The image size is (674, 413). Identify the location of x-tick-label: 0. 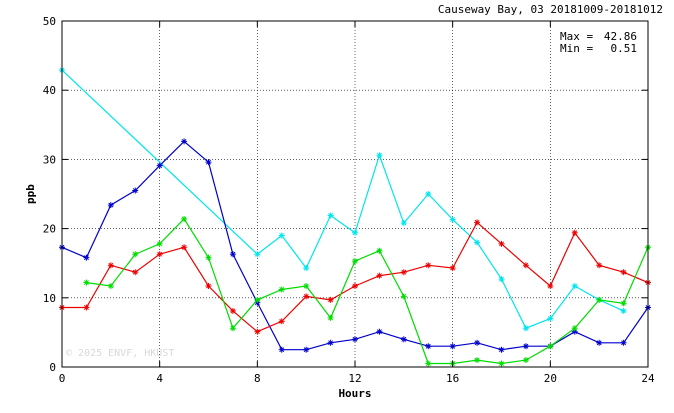
(62, 378).